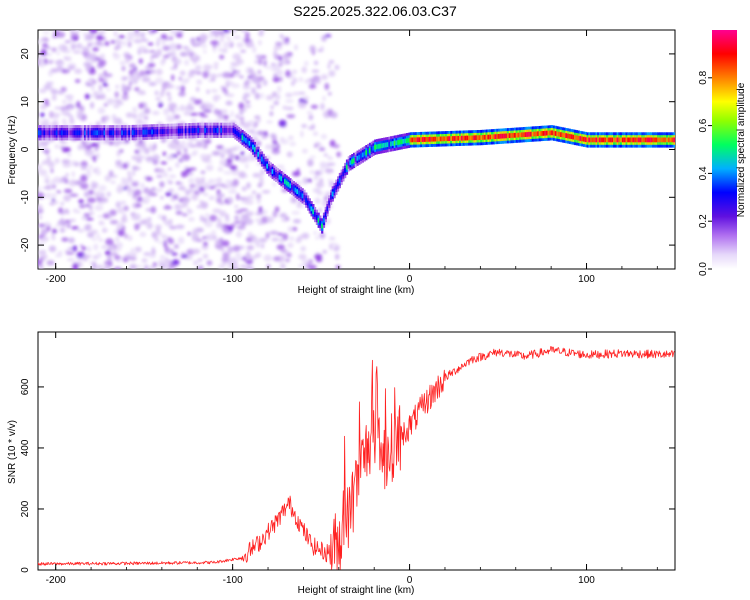 This screenshot has height=600, width=750. I want to click on x-tick-label: 100, so click(586, 580).